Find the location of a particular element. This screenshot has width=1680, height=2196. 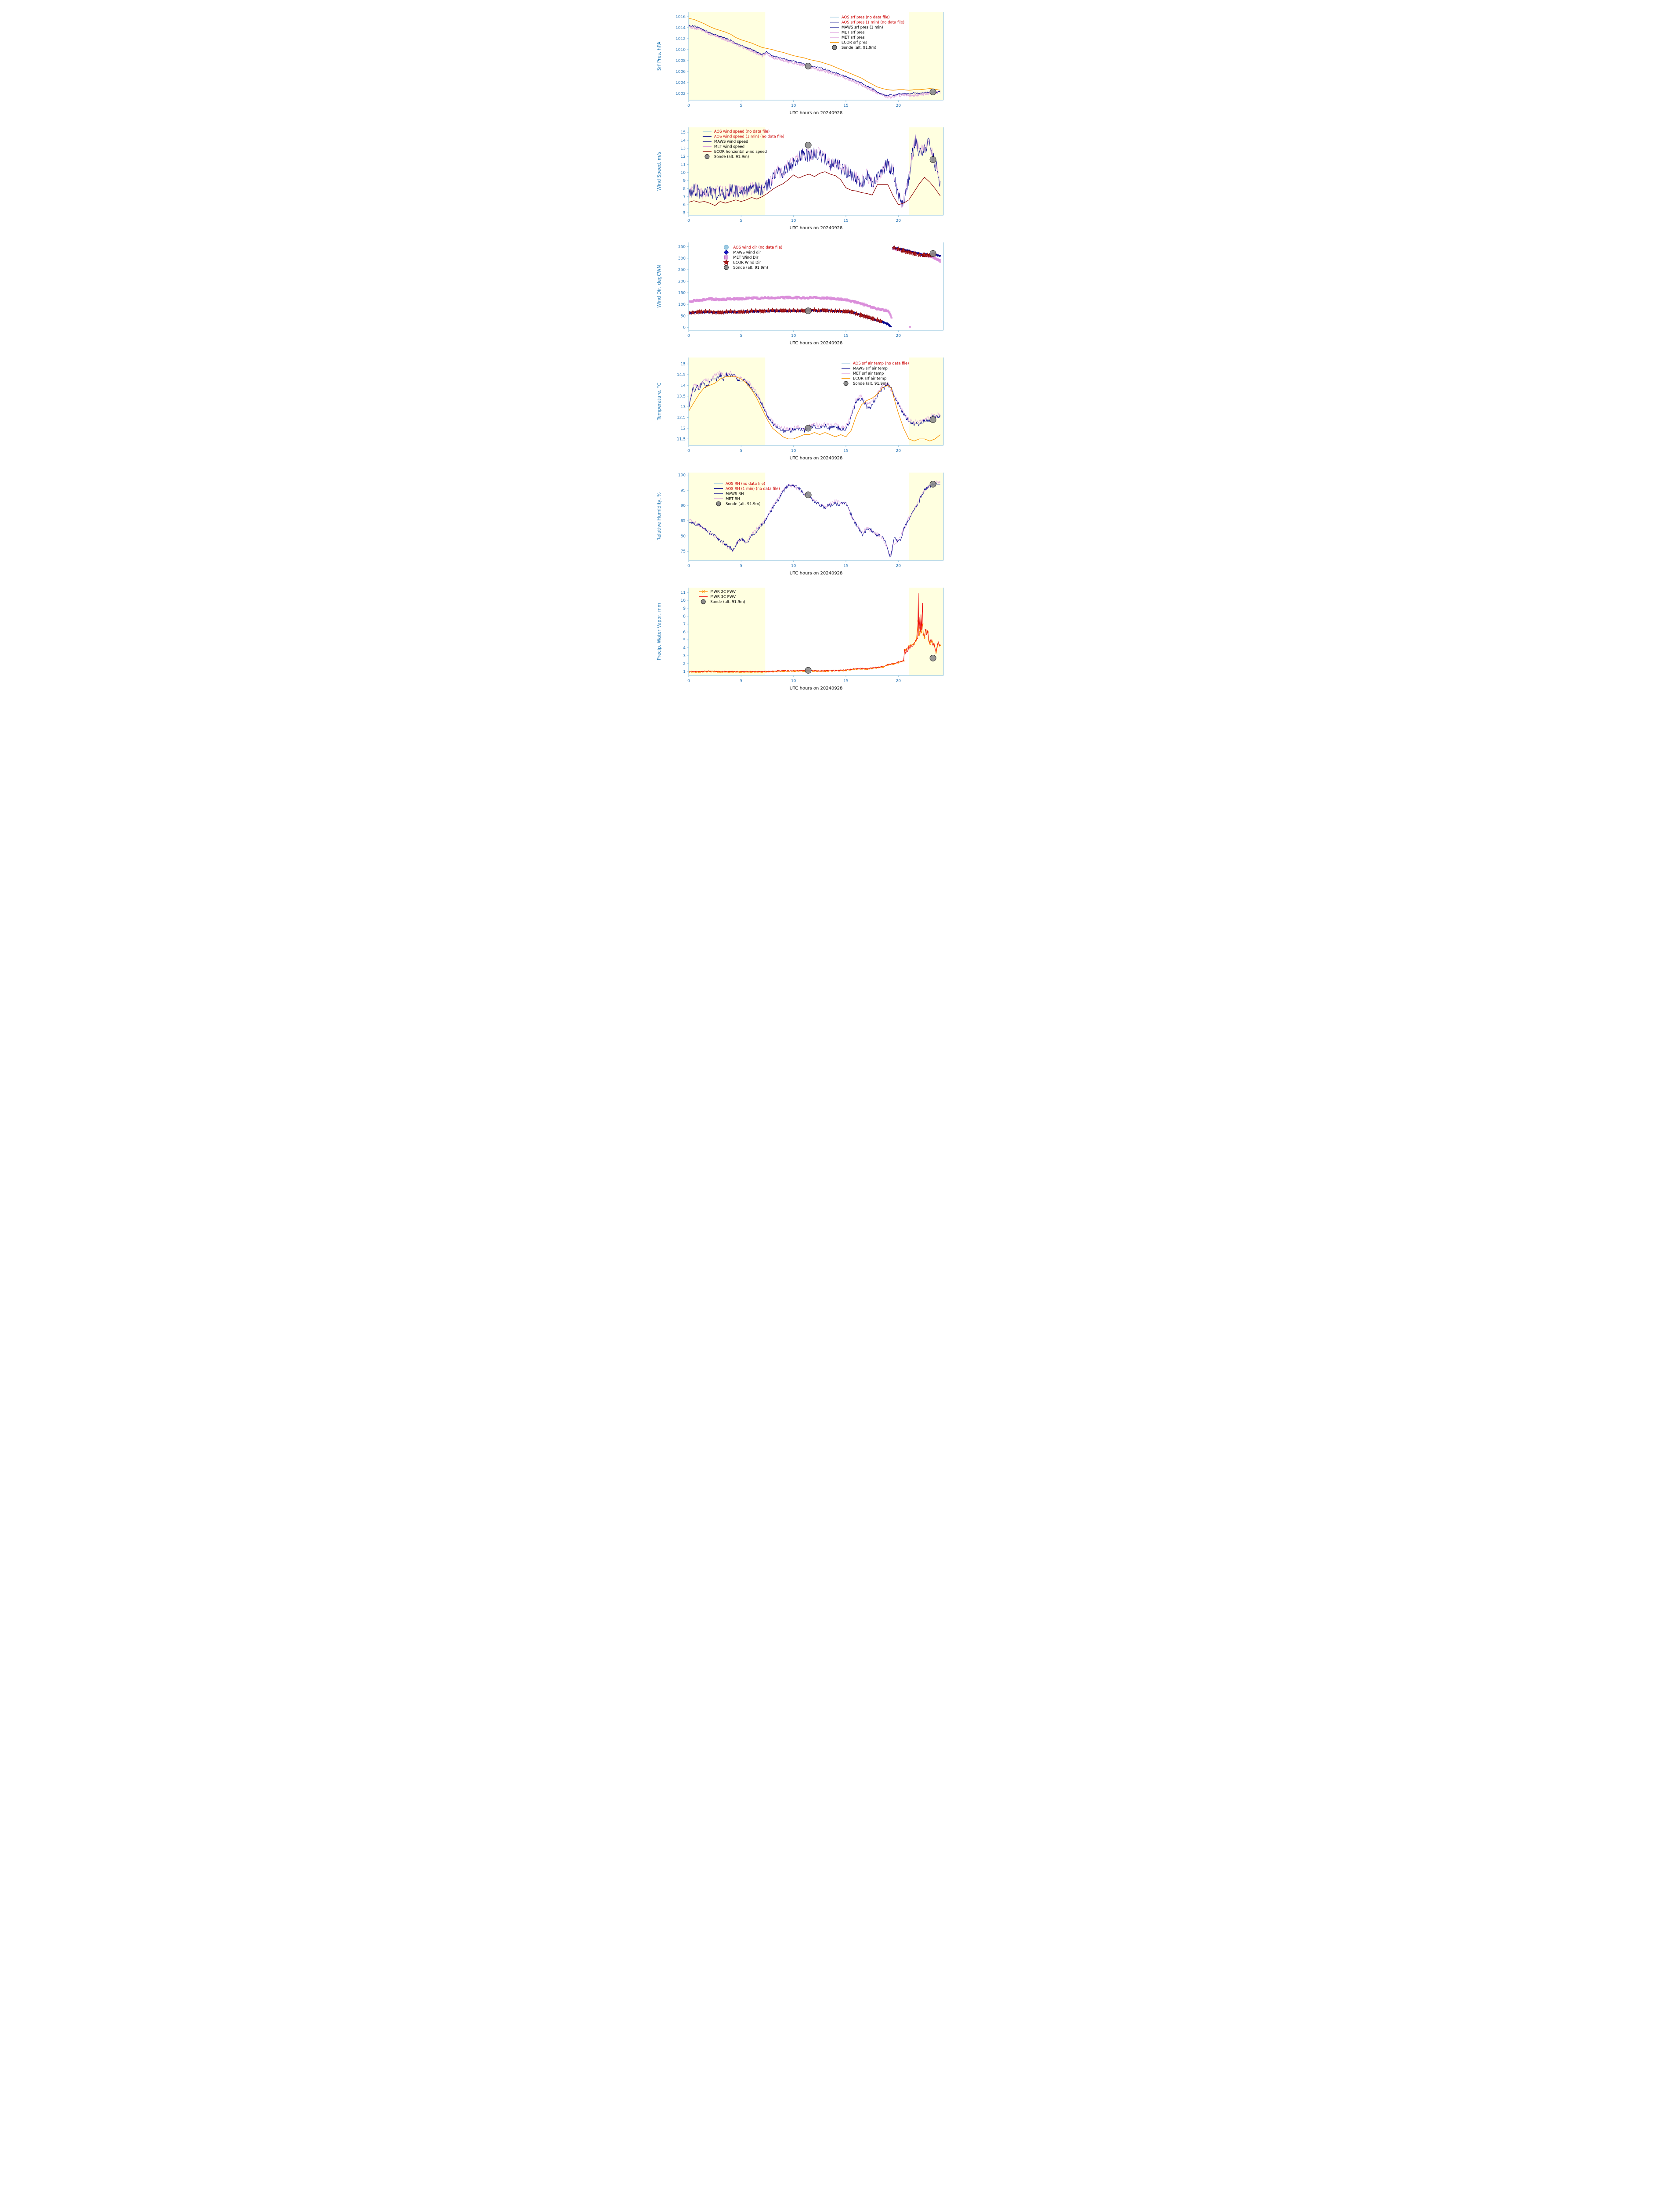

svg-text: 1014 is located at coordinates (681, 28).